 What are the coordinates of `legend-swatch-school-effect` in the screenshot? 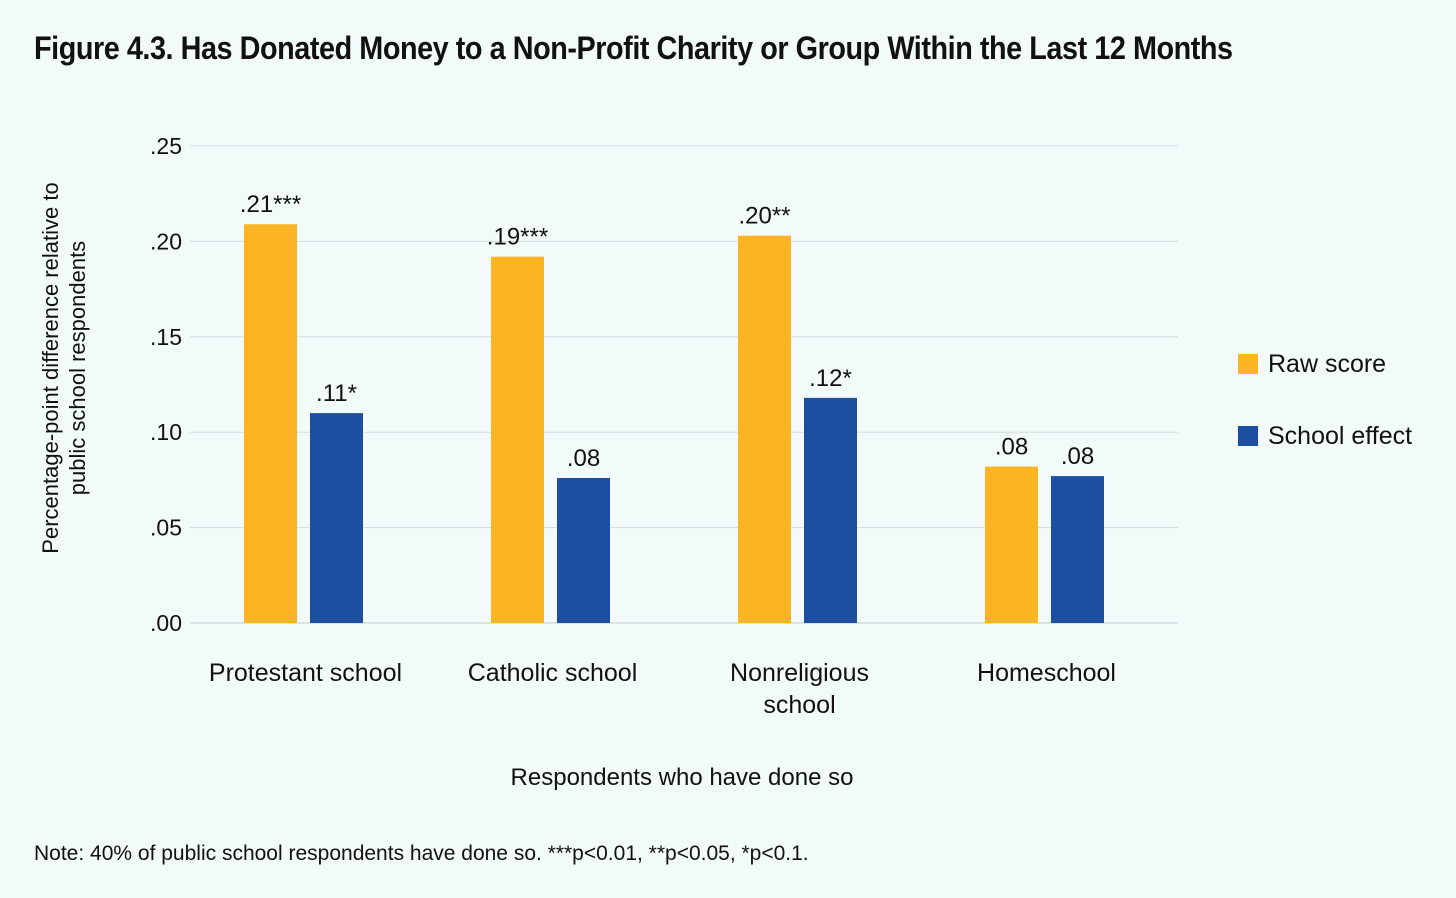 It's located at (1248, 436).